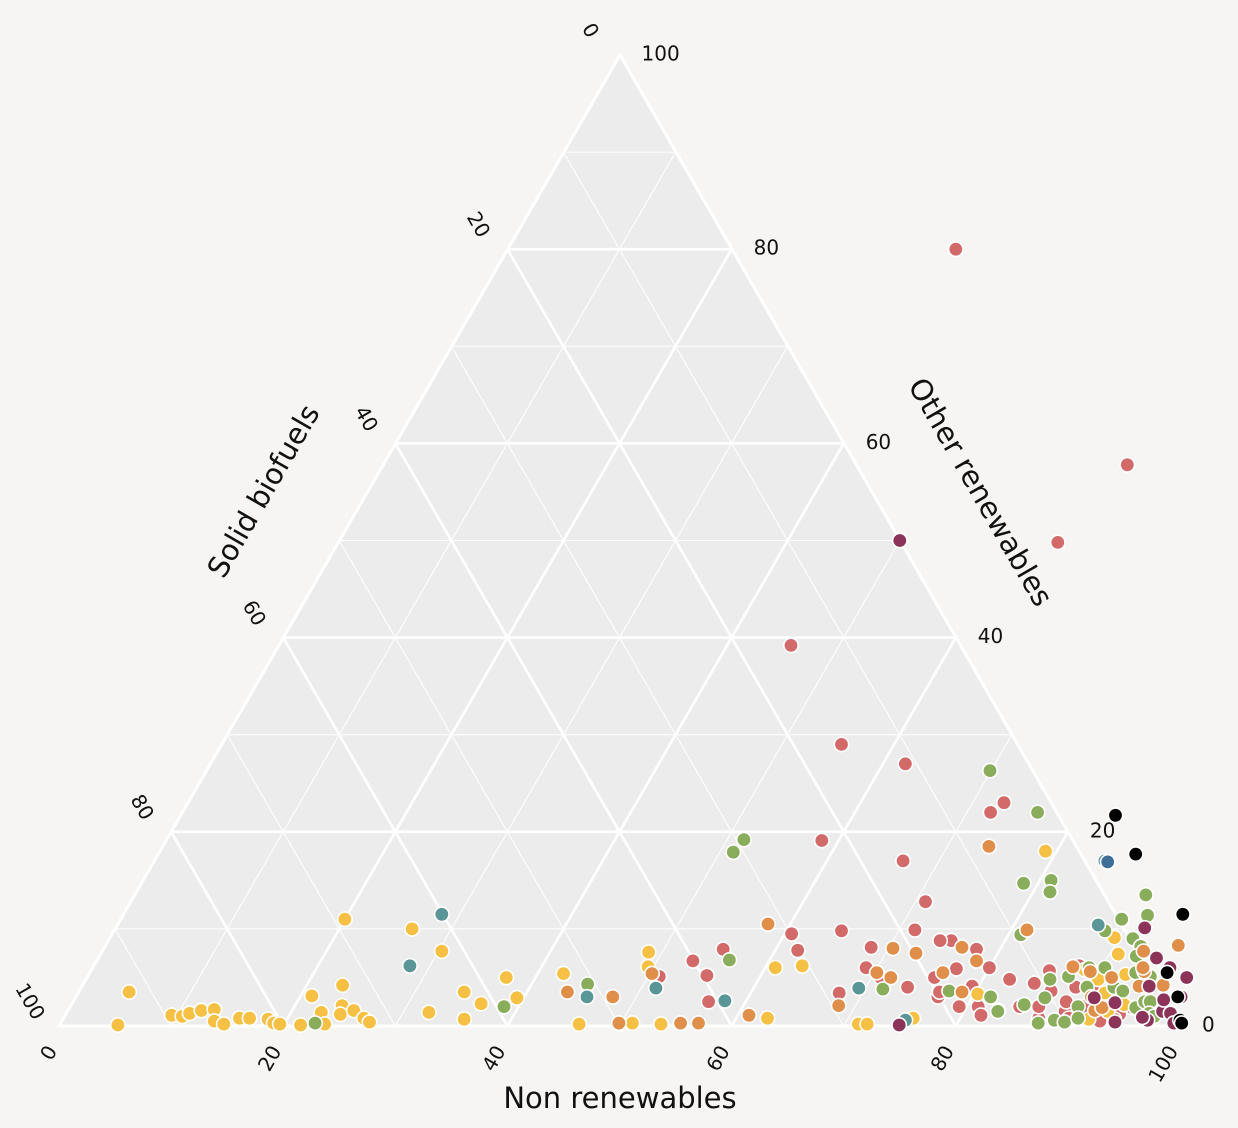 The height and width of the screenshot is (1128, 1238). I want to click on right-tick-40: 40, so click(990, 636).